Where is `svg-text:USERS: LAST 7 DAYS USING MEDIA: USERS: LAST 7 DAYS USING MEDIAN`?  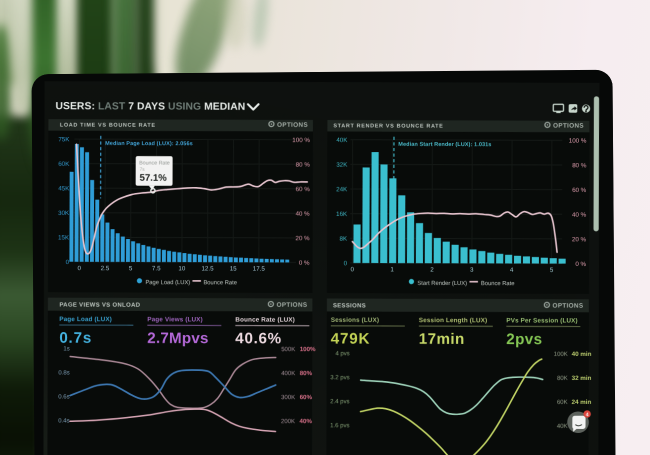
svg-text:USERS: LAST 7 DAYS USING MEDIA: USERS: LAST 7 DAYS USING MEDIAN is located at coordinates (150, 107).